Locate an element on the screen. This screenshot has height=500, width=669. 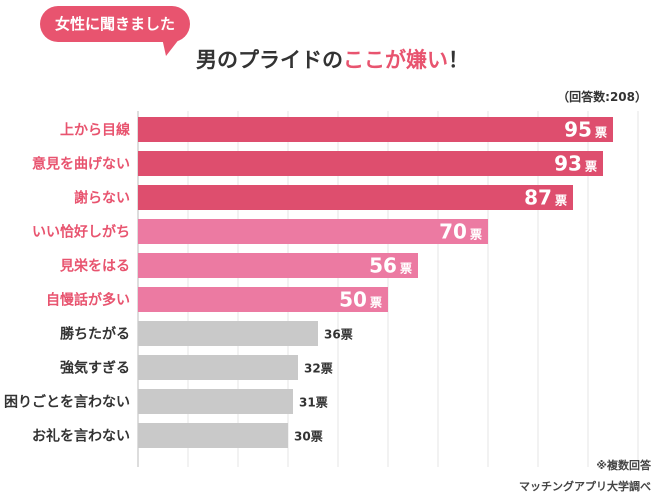
footnote: ※複数回答 is located at coordinates (623, 465).